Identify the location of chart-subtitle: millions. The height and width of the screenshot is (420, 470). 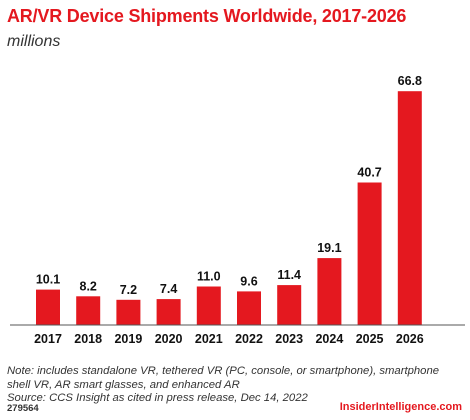
(34, 41).